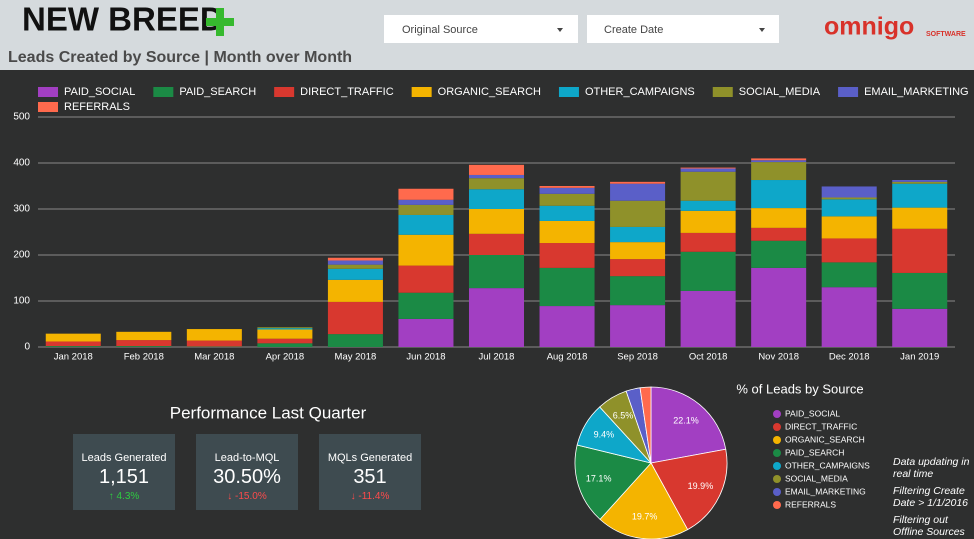  Describe the element at coordinates (810, 504) in the screenshot. I see `legend-label: REFERRALS` at that location.